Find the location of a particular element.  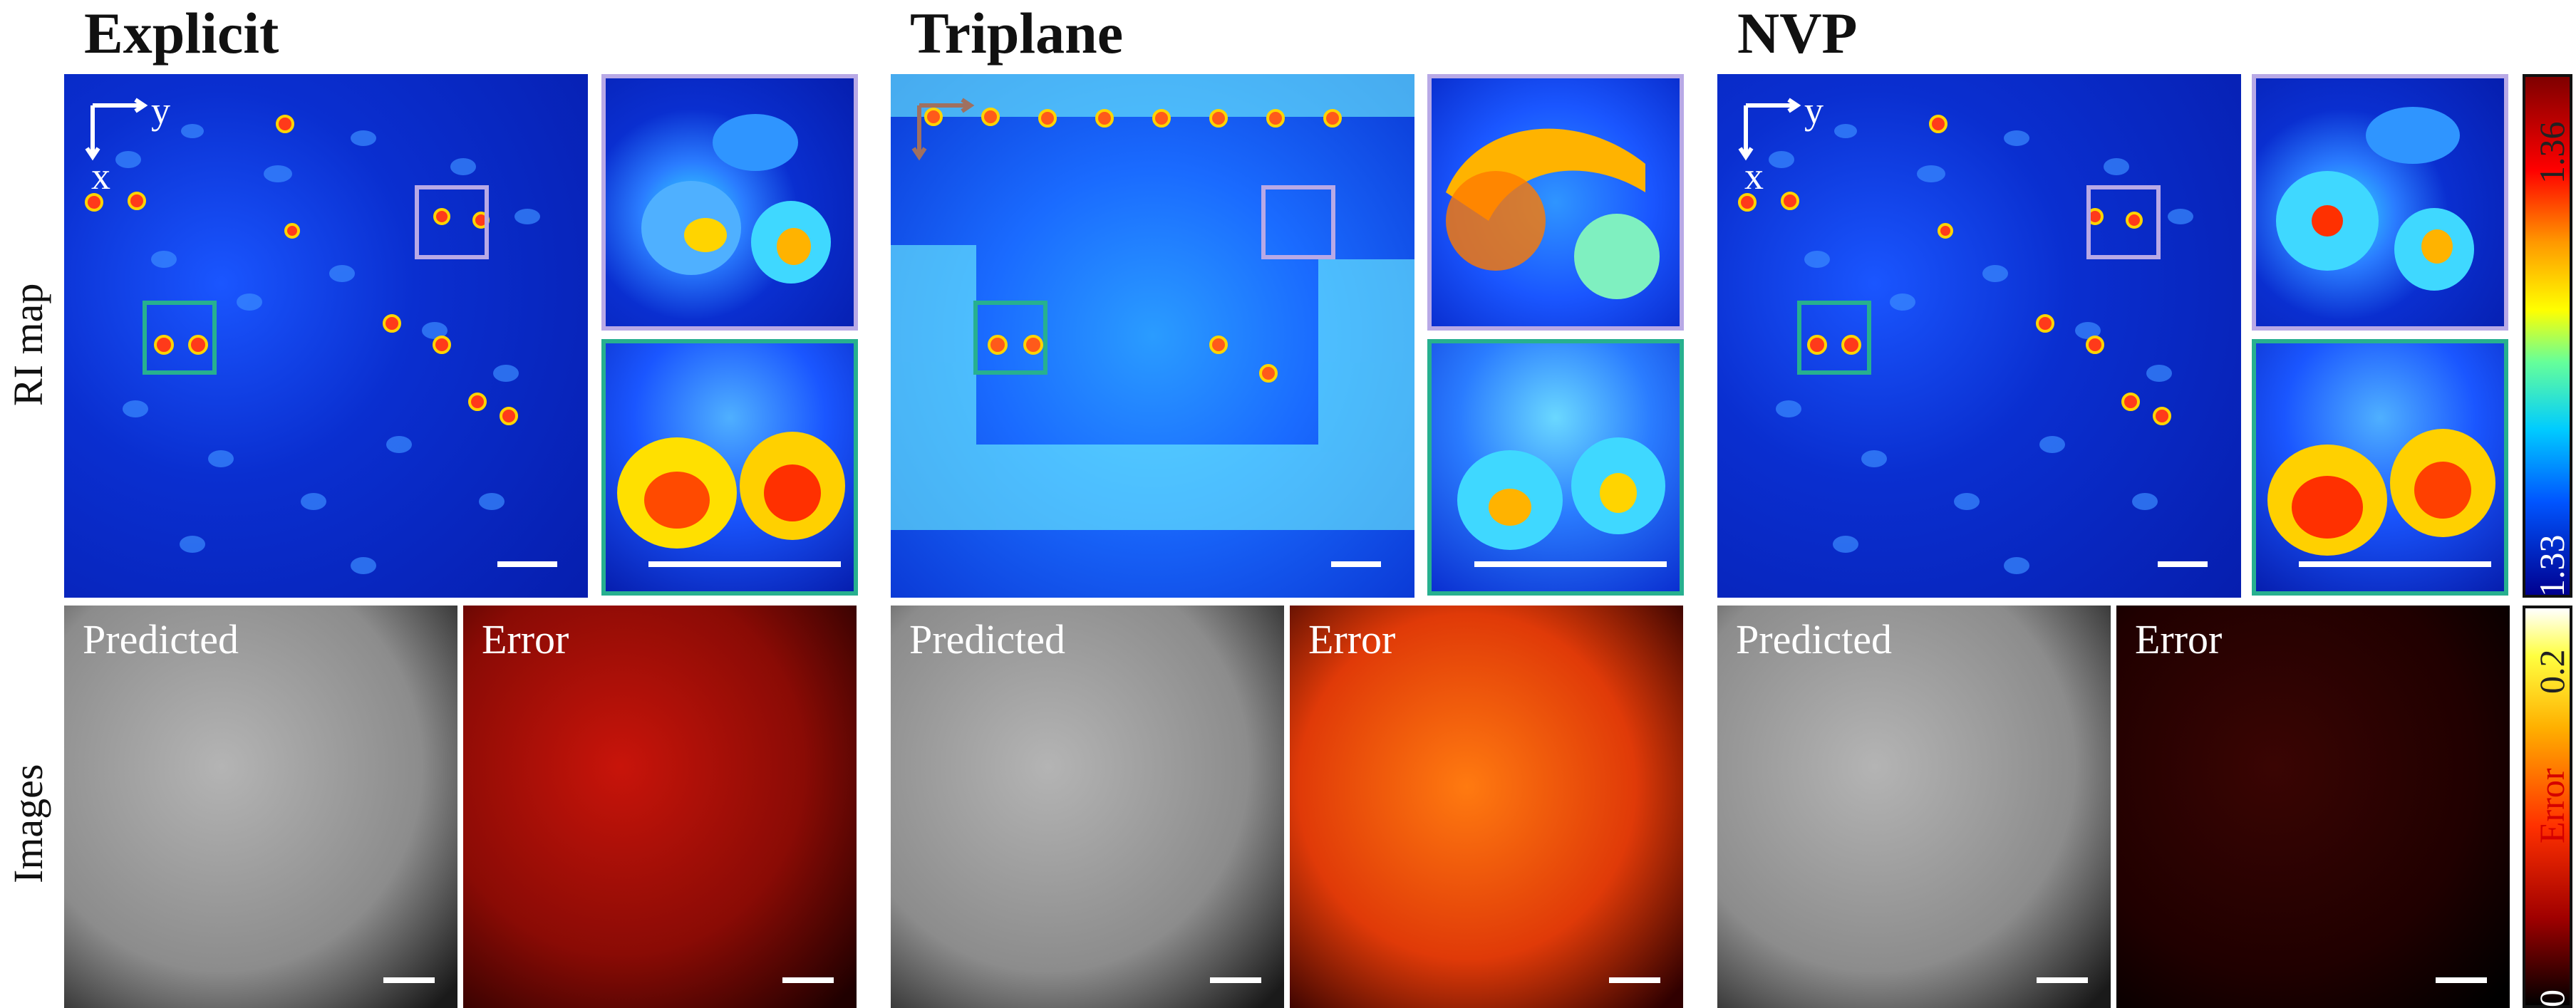

explicit-predicted-image: Predicted is located at coordinates (260, 807).